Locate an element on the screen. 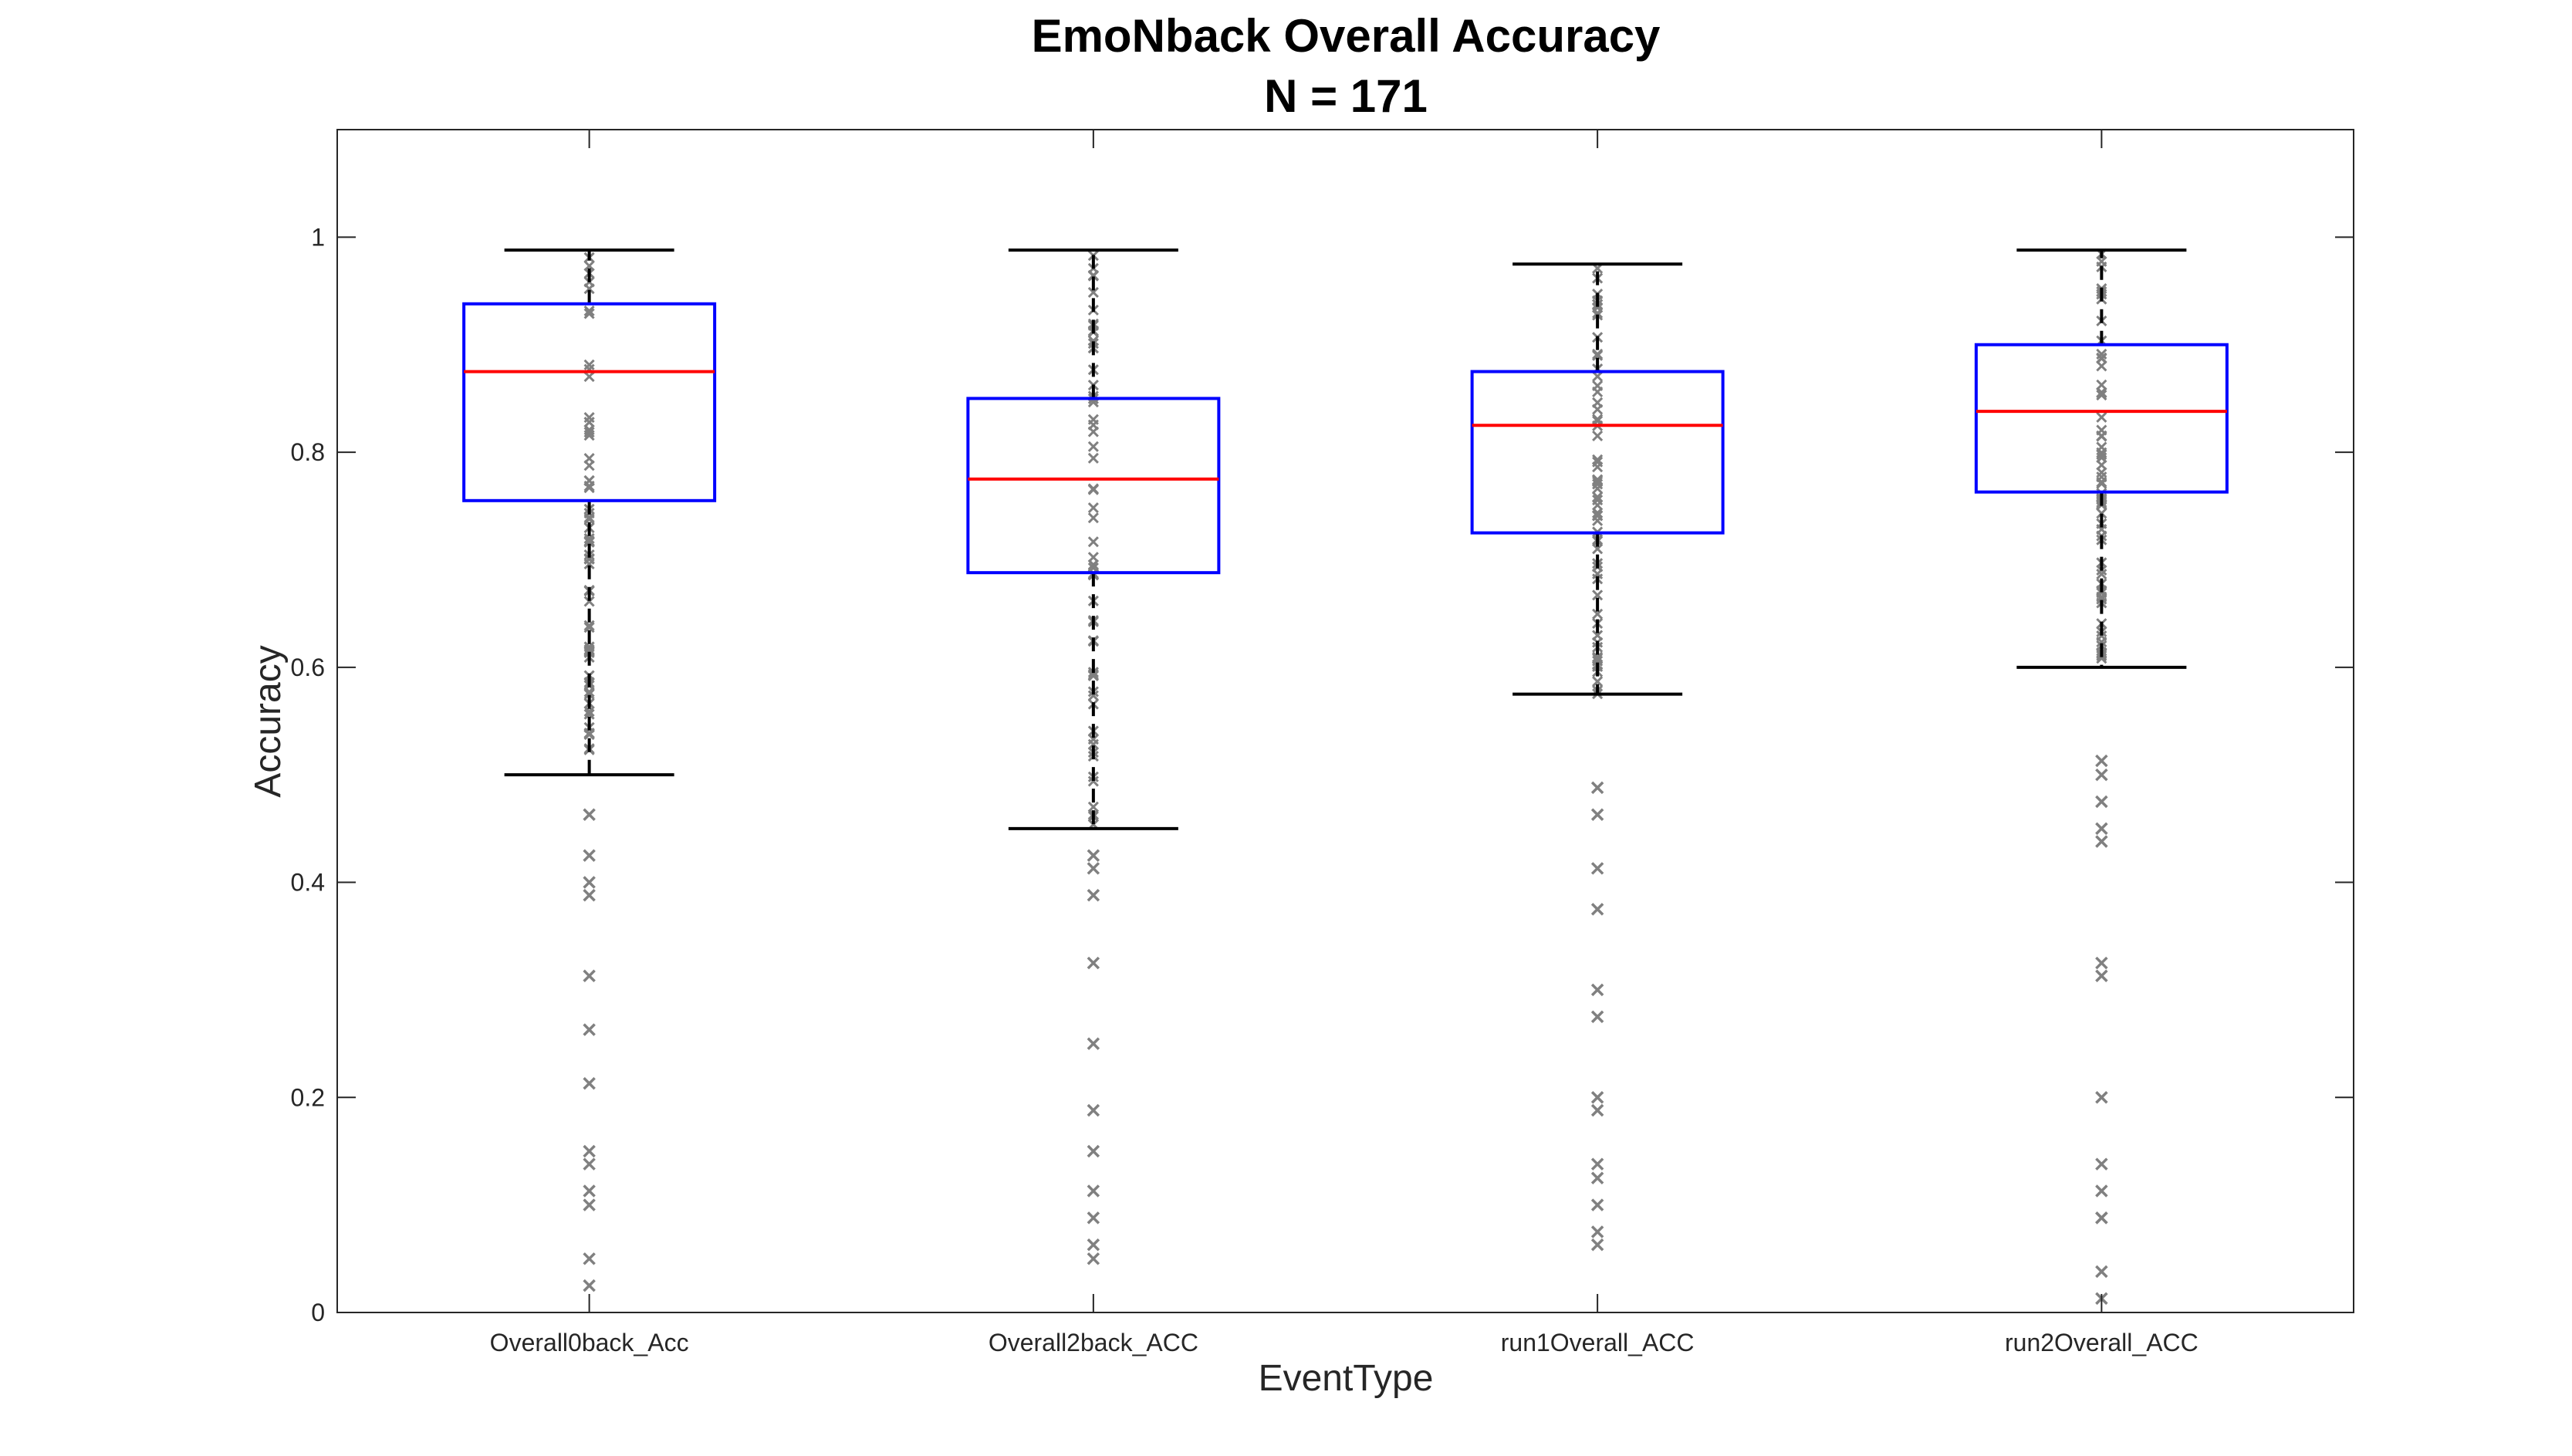  chart-subtitle: N = 171 is located at coordinates (1346, 96).